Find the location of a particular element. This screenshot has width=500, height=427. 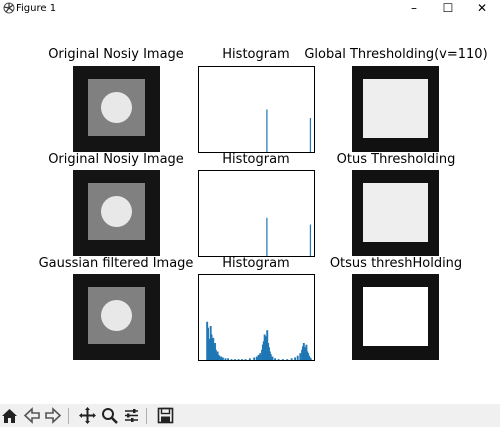

otsu-threshold-gaussian-image is located at coordinates (395, 317).